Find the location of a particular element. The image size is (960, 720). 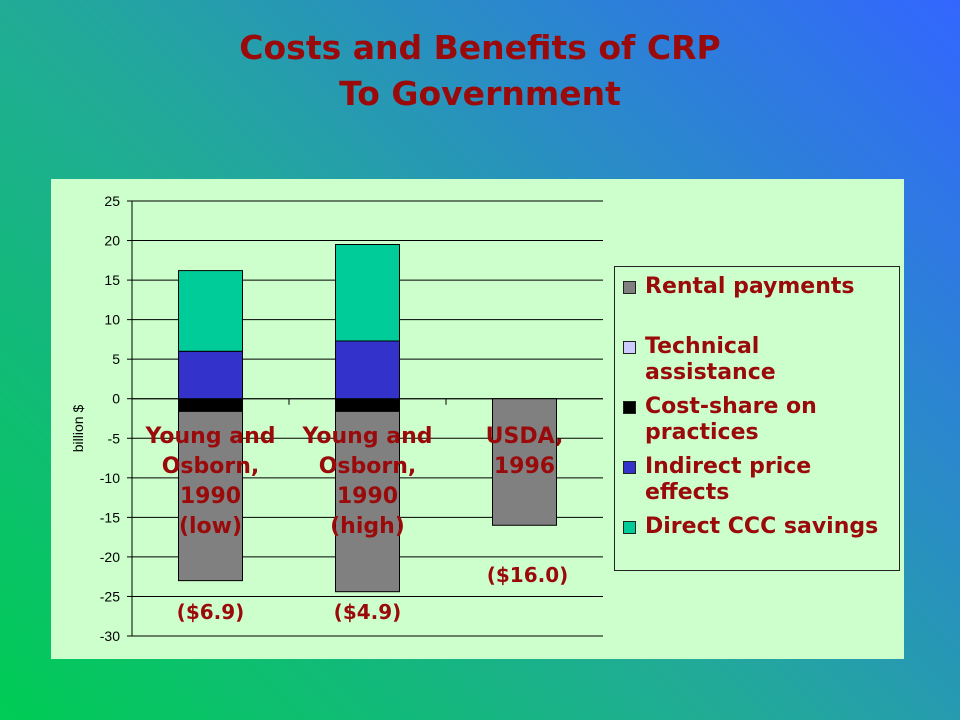

net-value-label: ($4.9) is located at coordinates (368, 612).